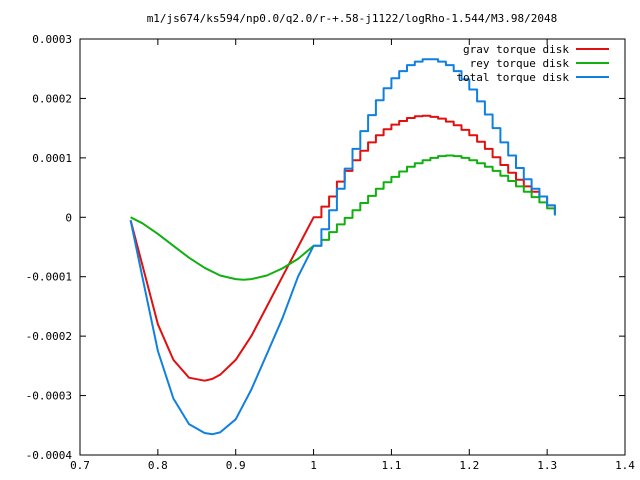 This screenshot has height=480, width=640. Describe the element at coordinates (52, 158) in the screenshot. I see `y-tick-label: 0.0001` at that location.